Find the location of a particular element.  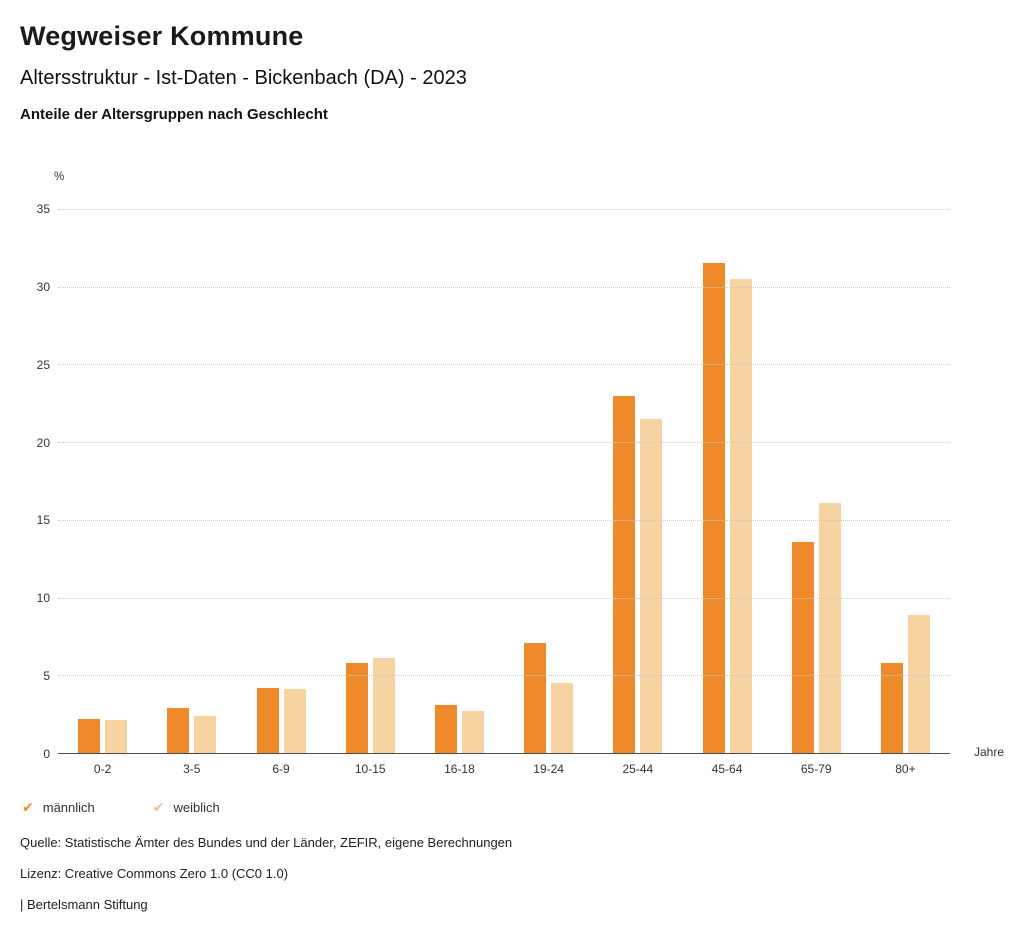

bar-männlich-25-44 is located at coordinates (624, 574).